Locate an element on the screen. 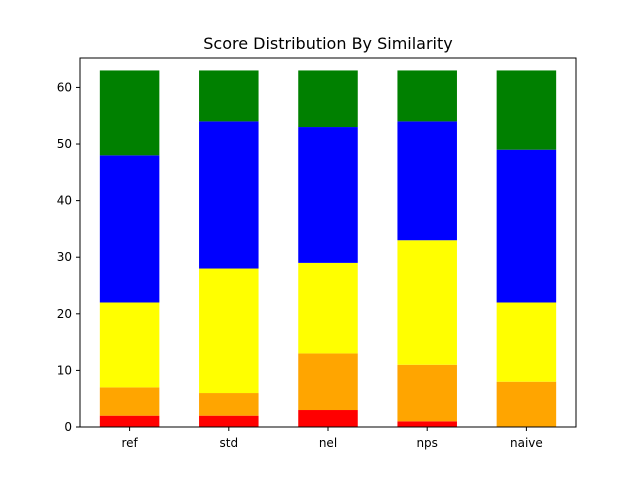 The height and width of the screenshot is (484, 640). y-tick-label: 20 is located at coordinates (64, 314).